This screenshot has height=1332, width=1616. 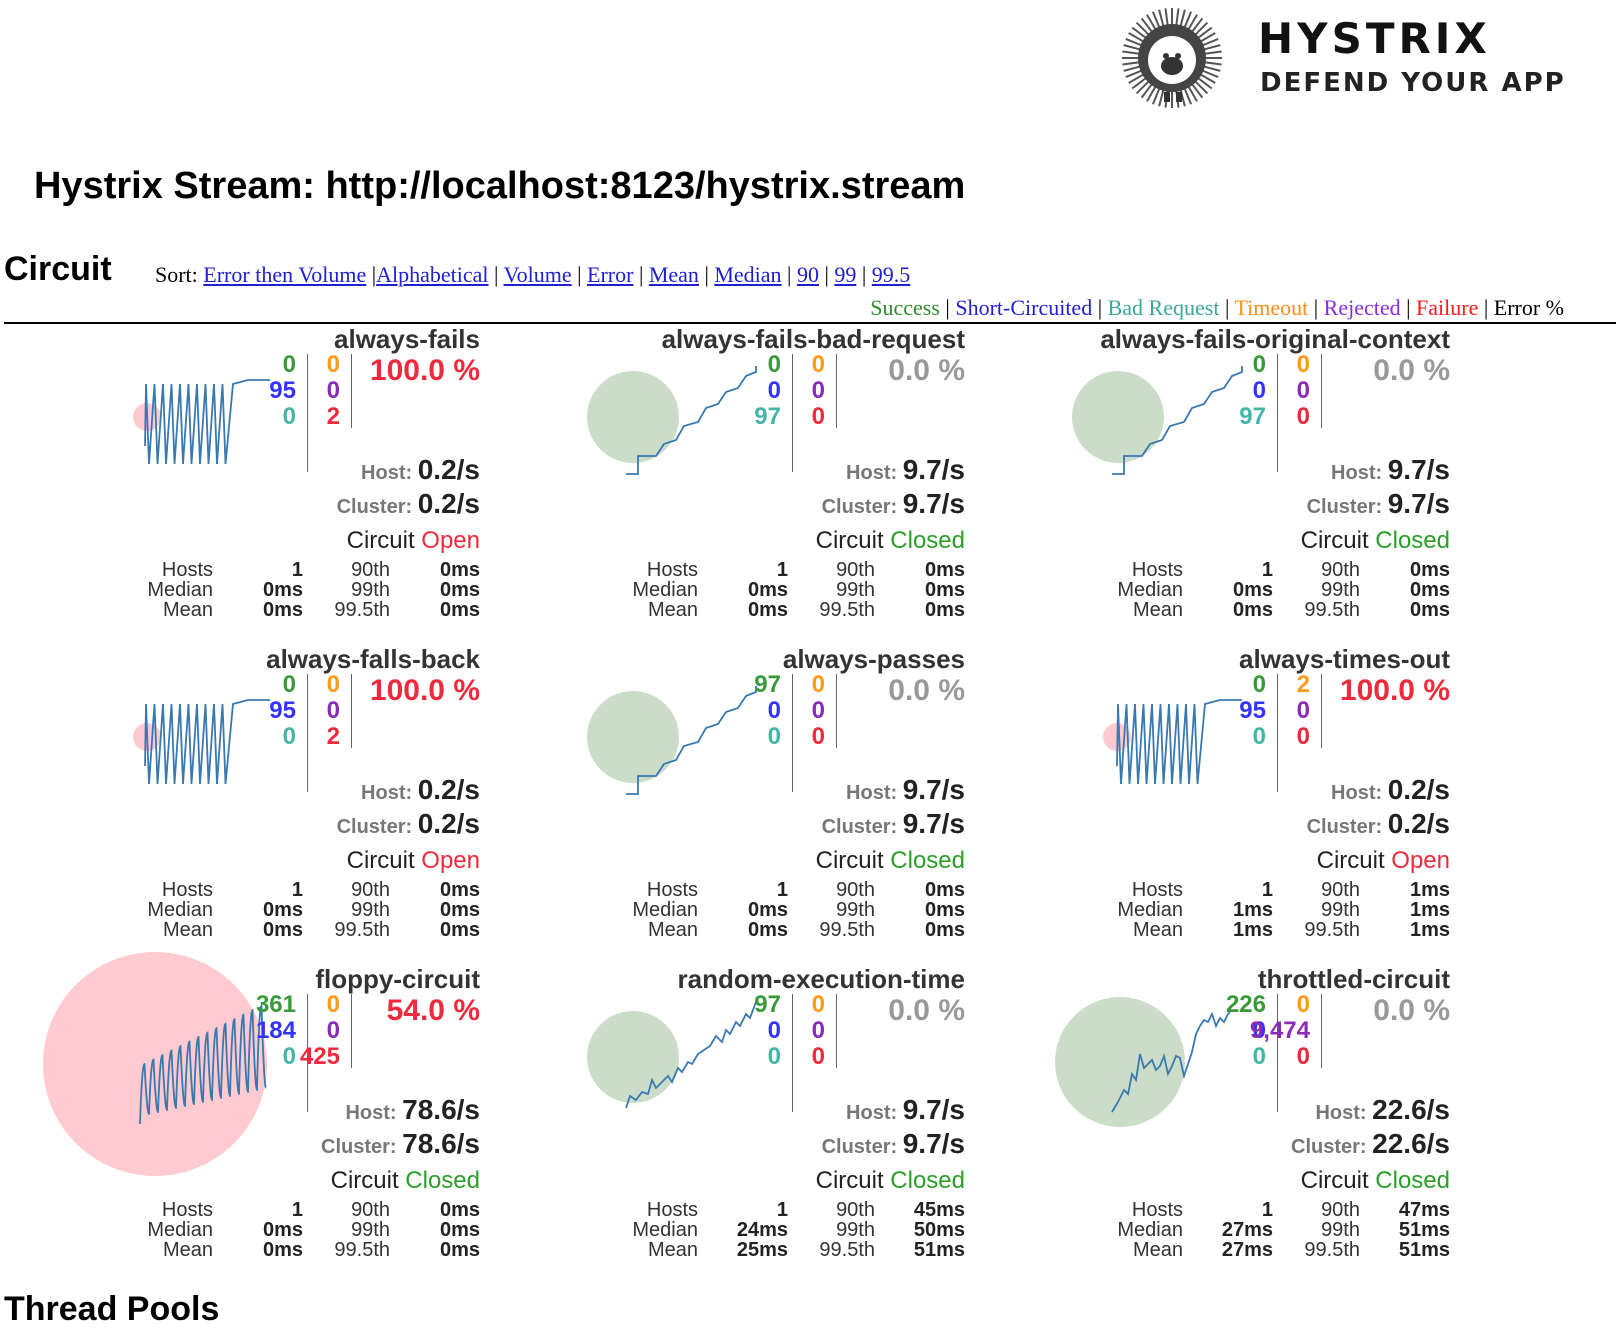 What do you see at coordinates (905, 790) in the screenshot?
I see `host-rate: Host: 9.7/s` at bounding box center [905, 790].